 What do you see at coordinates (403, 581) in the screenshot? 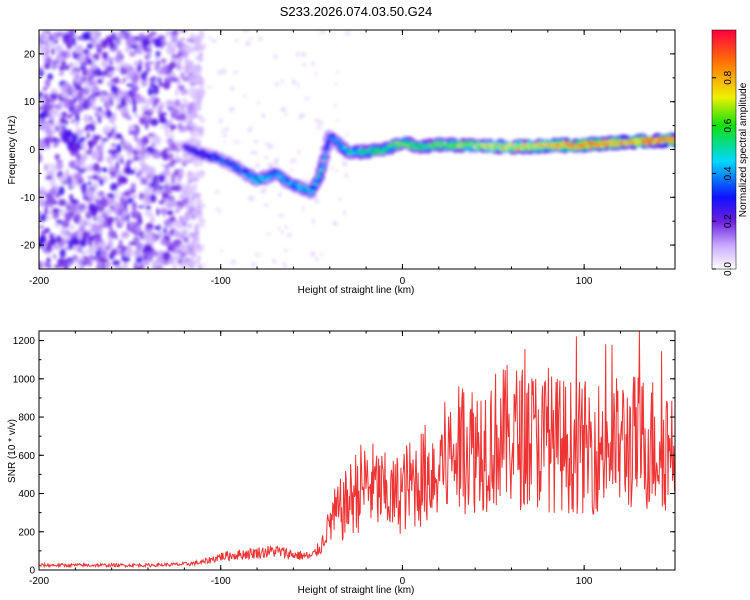
I see `x-tick-label: 0` at bounding box center [403, 581].